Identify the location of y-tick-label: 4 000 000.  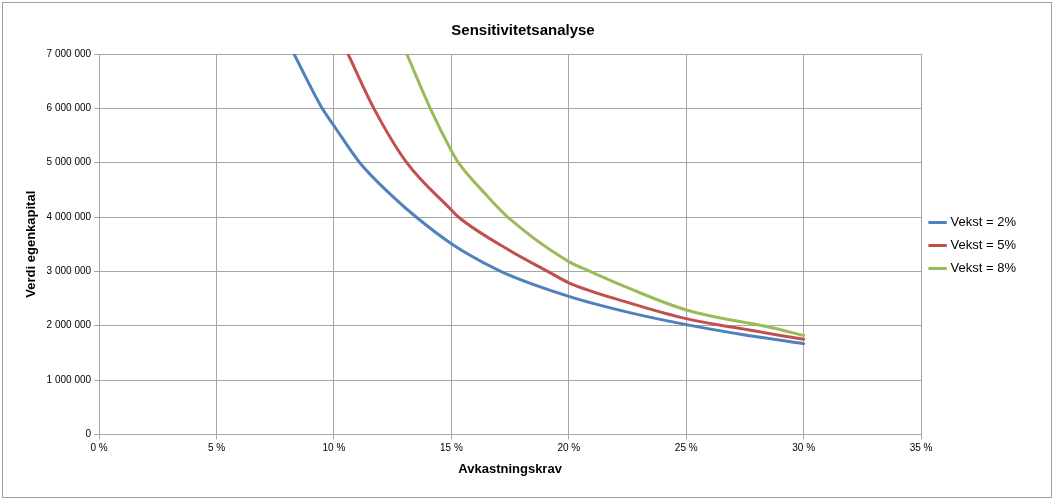
(69, 216).